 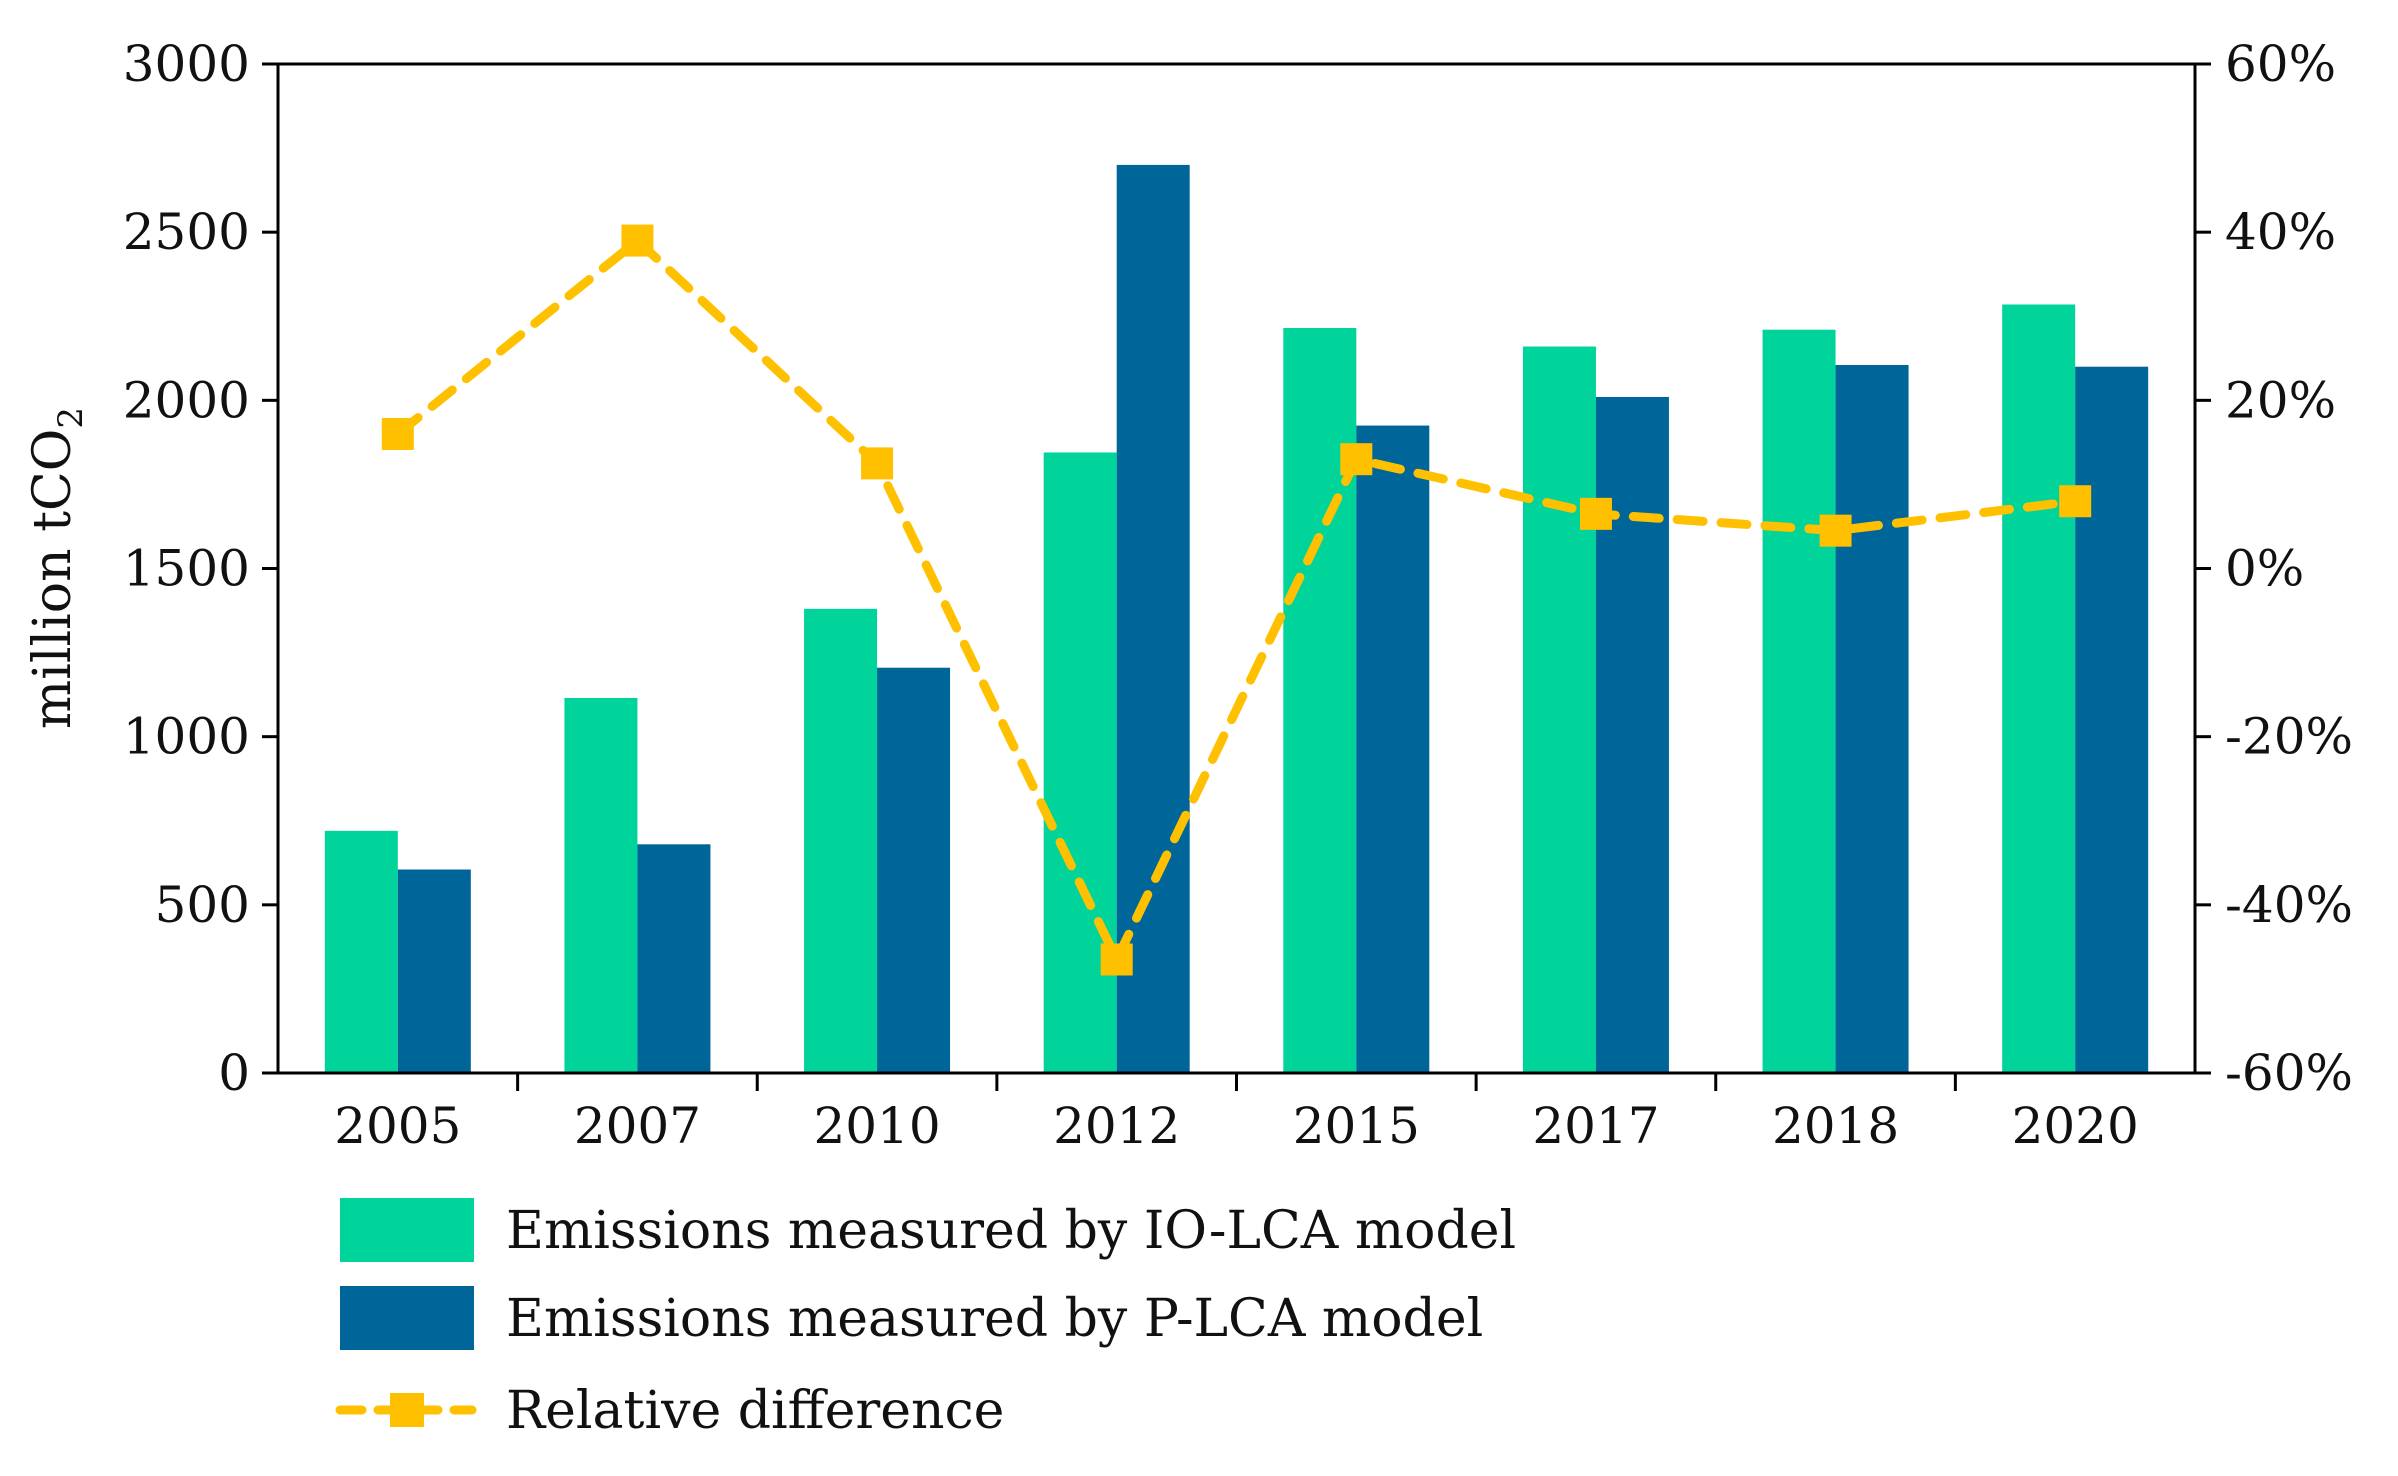 I want to click on left-tick-label: 1500, so click(x=186, y=569).